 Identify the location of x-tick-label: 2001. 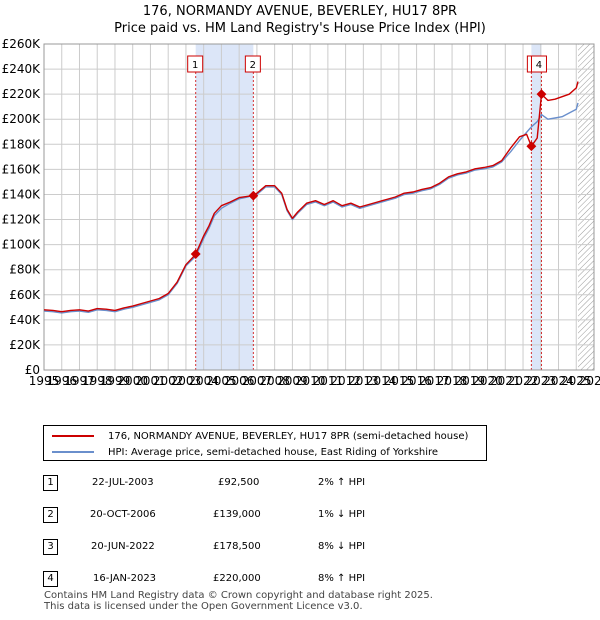
(150, 381).